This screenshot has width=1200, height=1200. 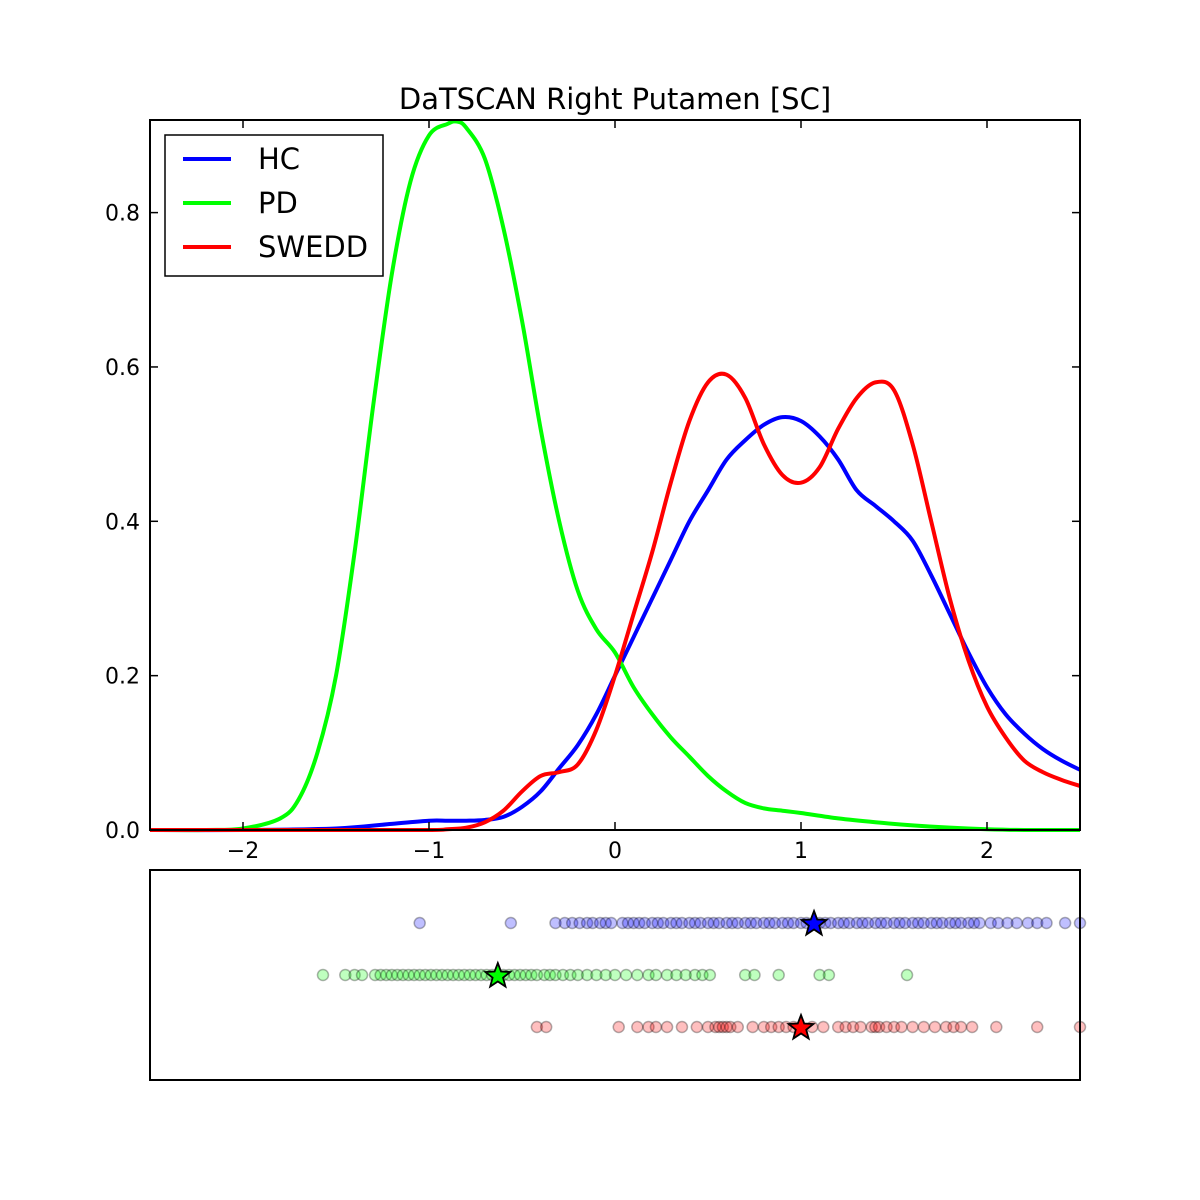 What do you see at coordinates (278, 203) in the screenshot?
I see `legend-label-pd: PD` at bounding box center [278, 203].